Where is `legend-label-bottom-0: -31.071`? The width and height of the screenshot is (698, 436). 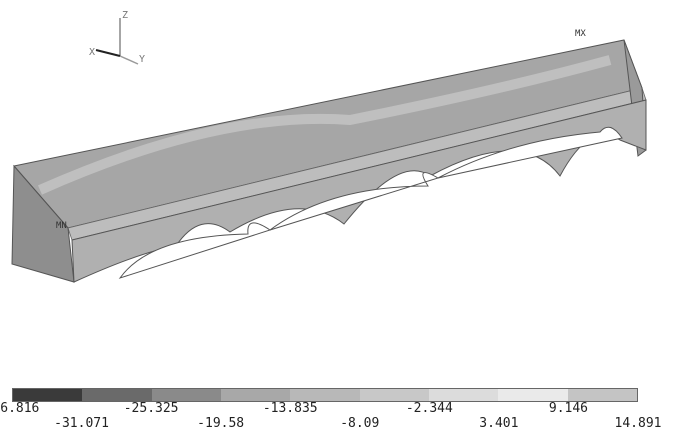
legend-label-bottom-0: -31.071 is located at coordinates (81, 423).